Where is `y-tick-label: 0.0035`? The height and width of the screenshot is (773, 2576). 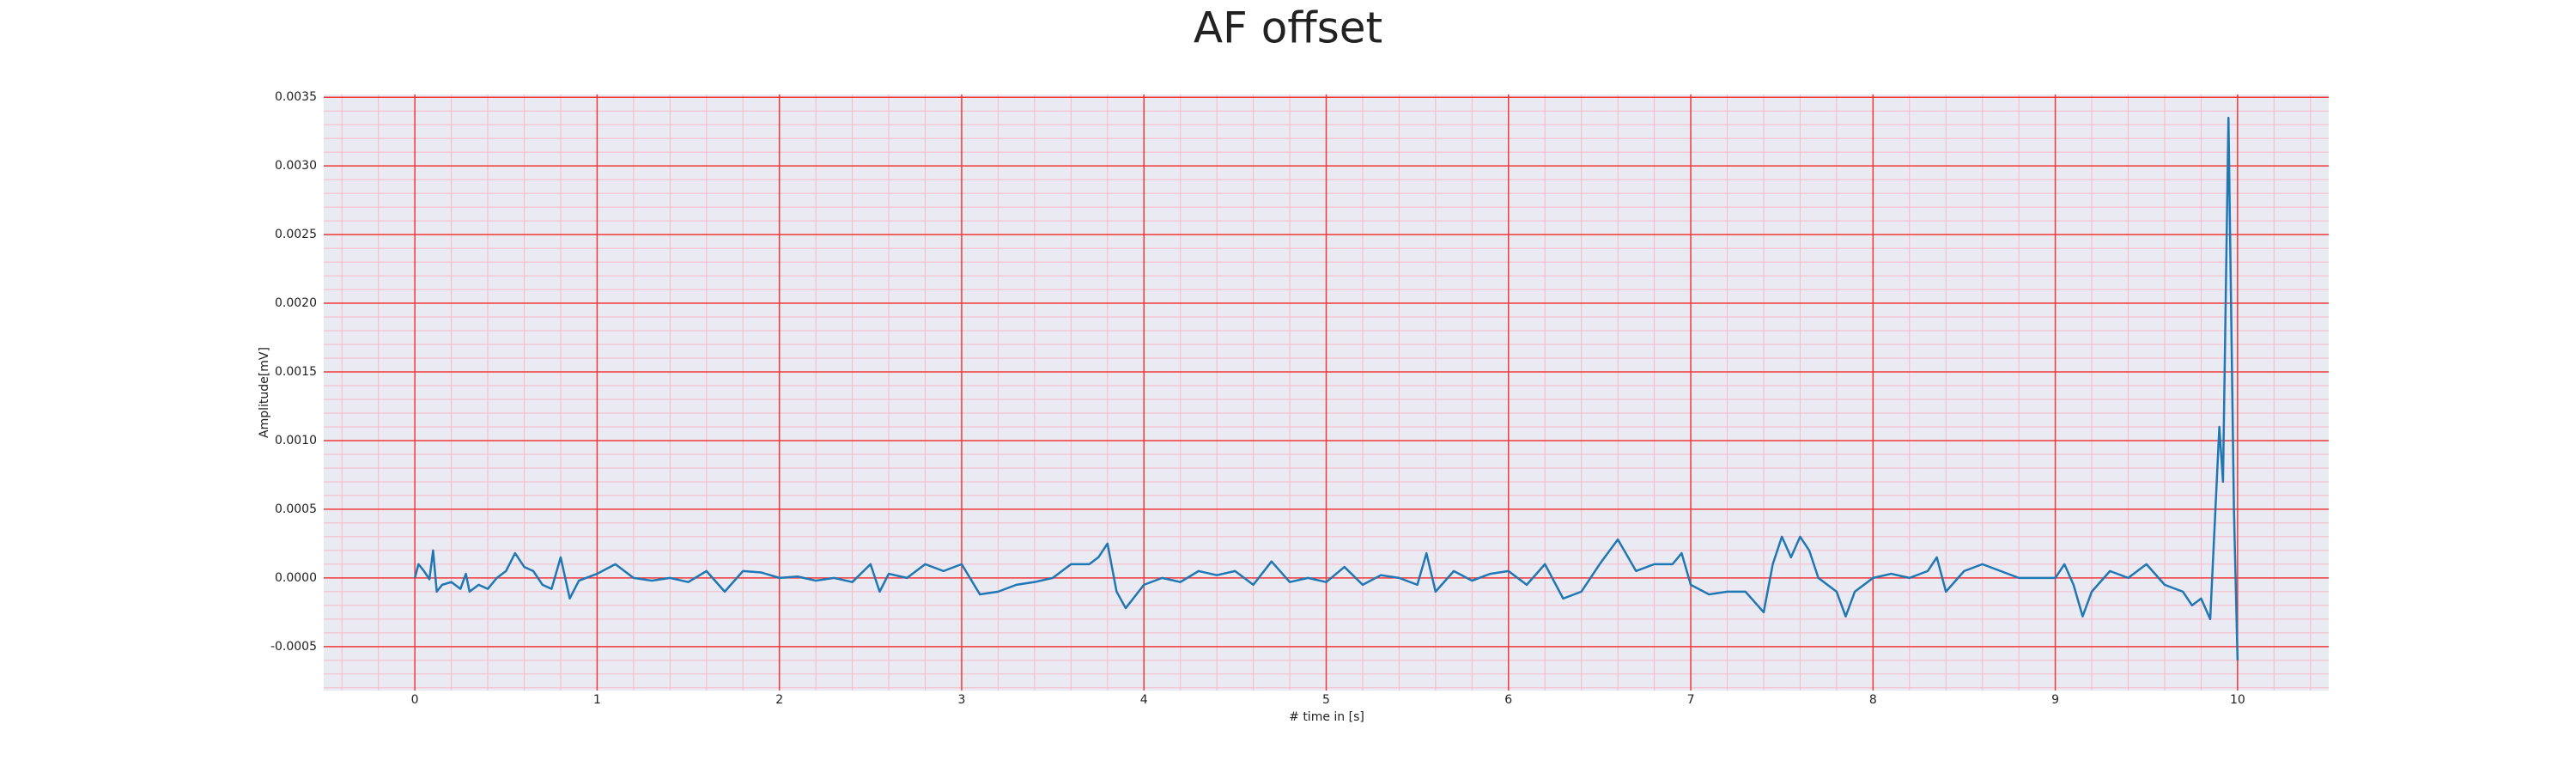 y-tick-label: 0.0035 is located at coordinates (296, 97).